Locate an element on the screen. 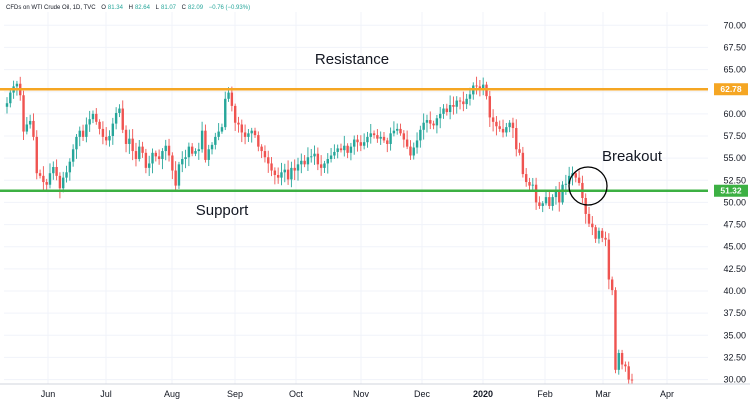 The height and width of the screenshot is (403, 750). y-tick-label: 40.00 is located at coordinates (734, 291).